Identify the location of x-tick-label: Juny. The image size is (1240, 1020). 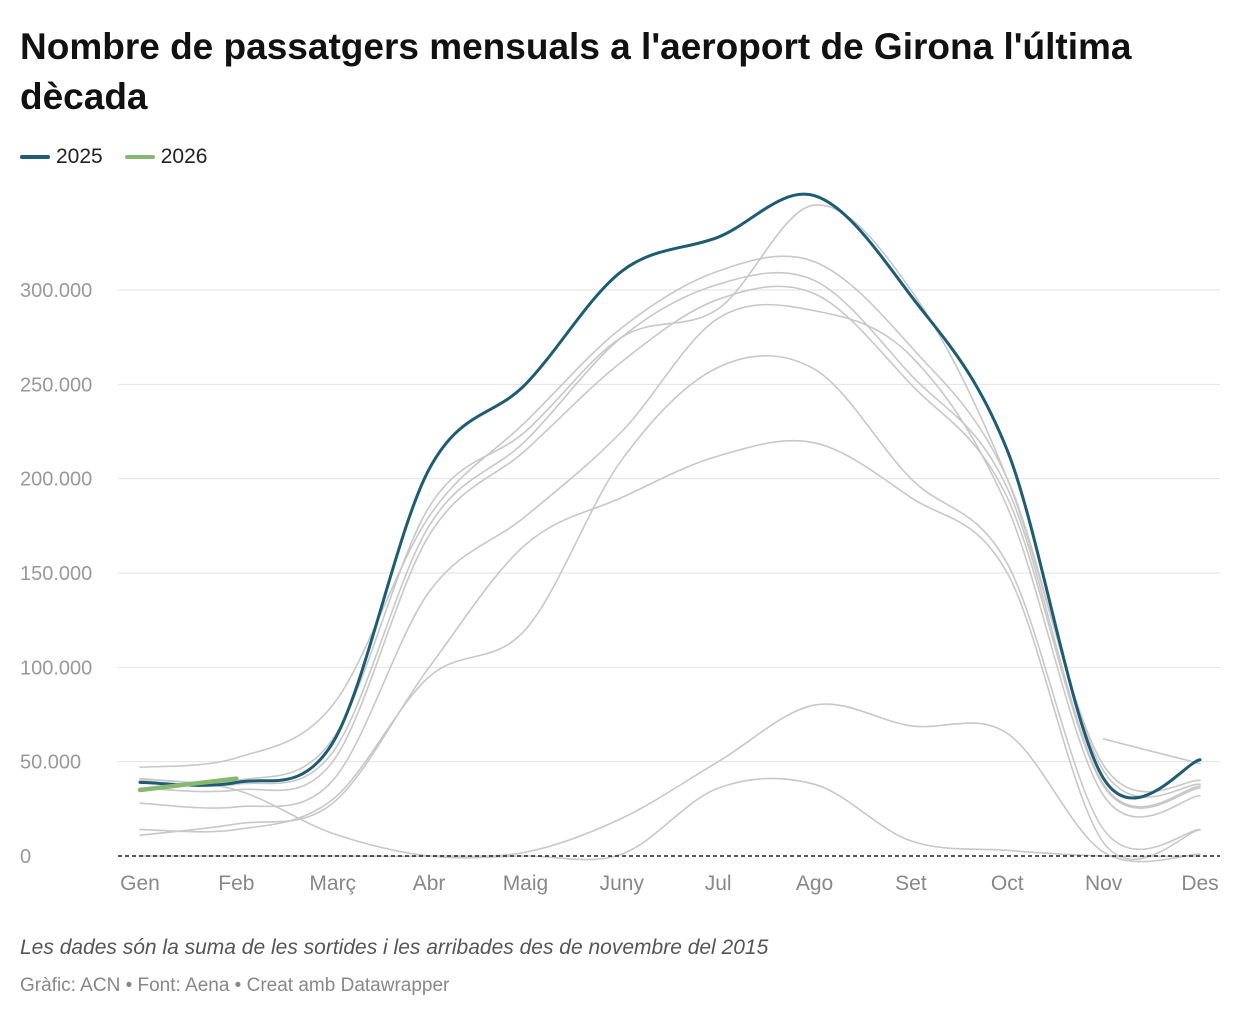
(622, 883).